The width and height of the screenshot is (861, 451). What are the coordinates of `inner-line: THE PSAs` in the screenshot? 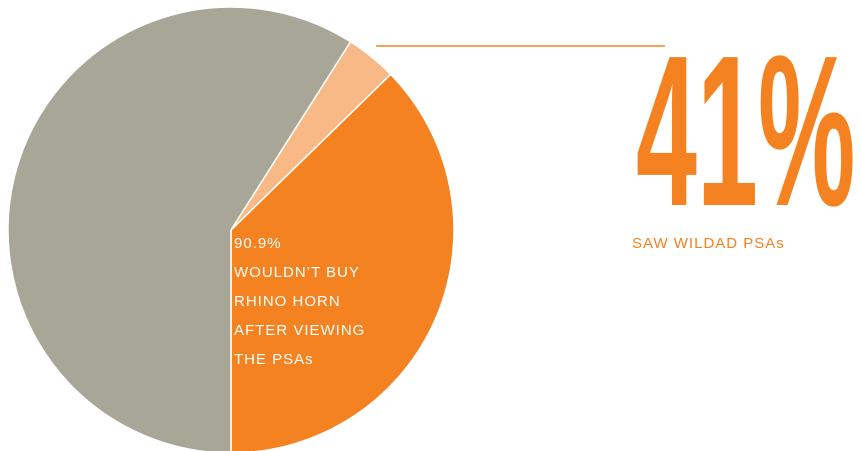 It's located at (274, 359).